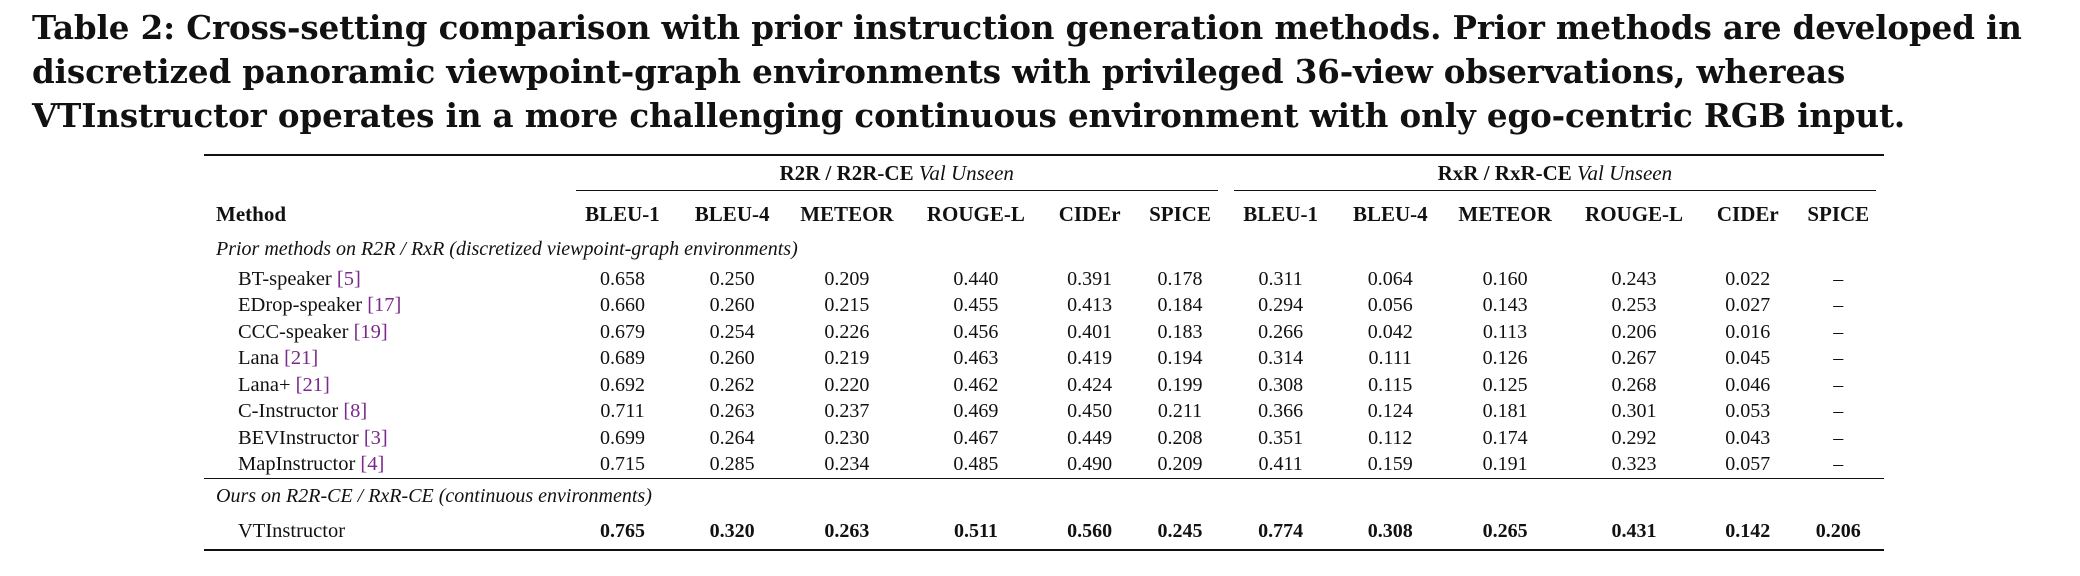 Image resolution: width=2080 pixels, height=576 pixels. I want to click on method-name: VTInstructor, so click(292, 530).